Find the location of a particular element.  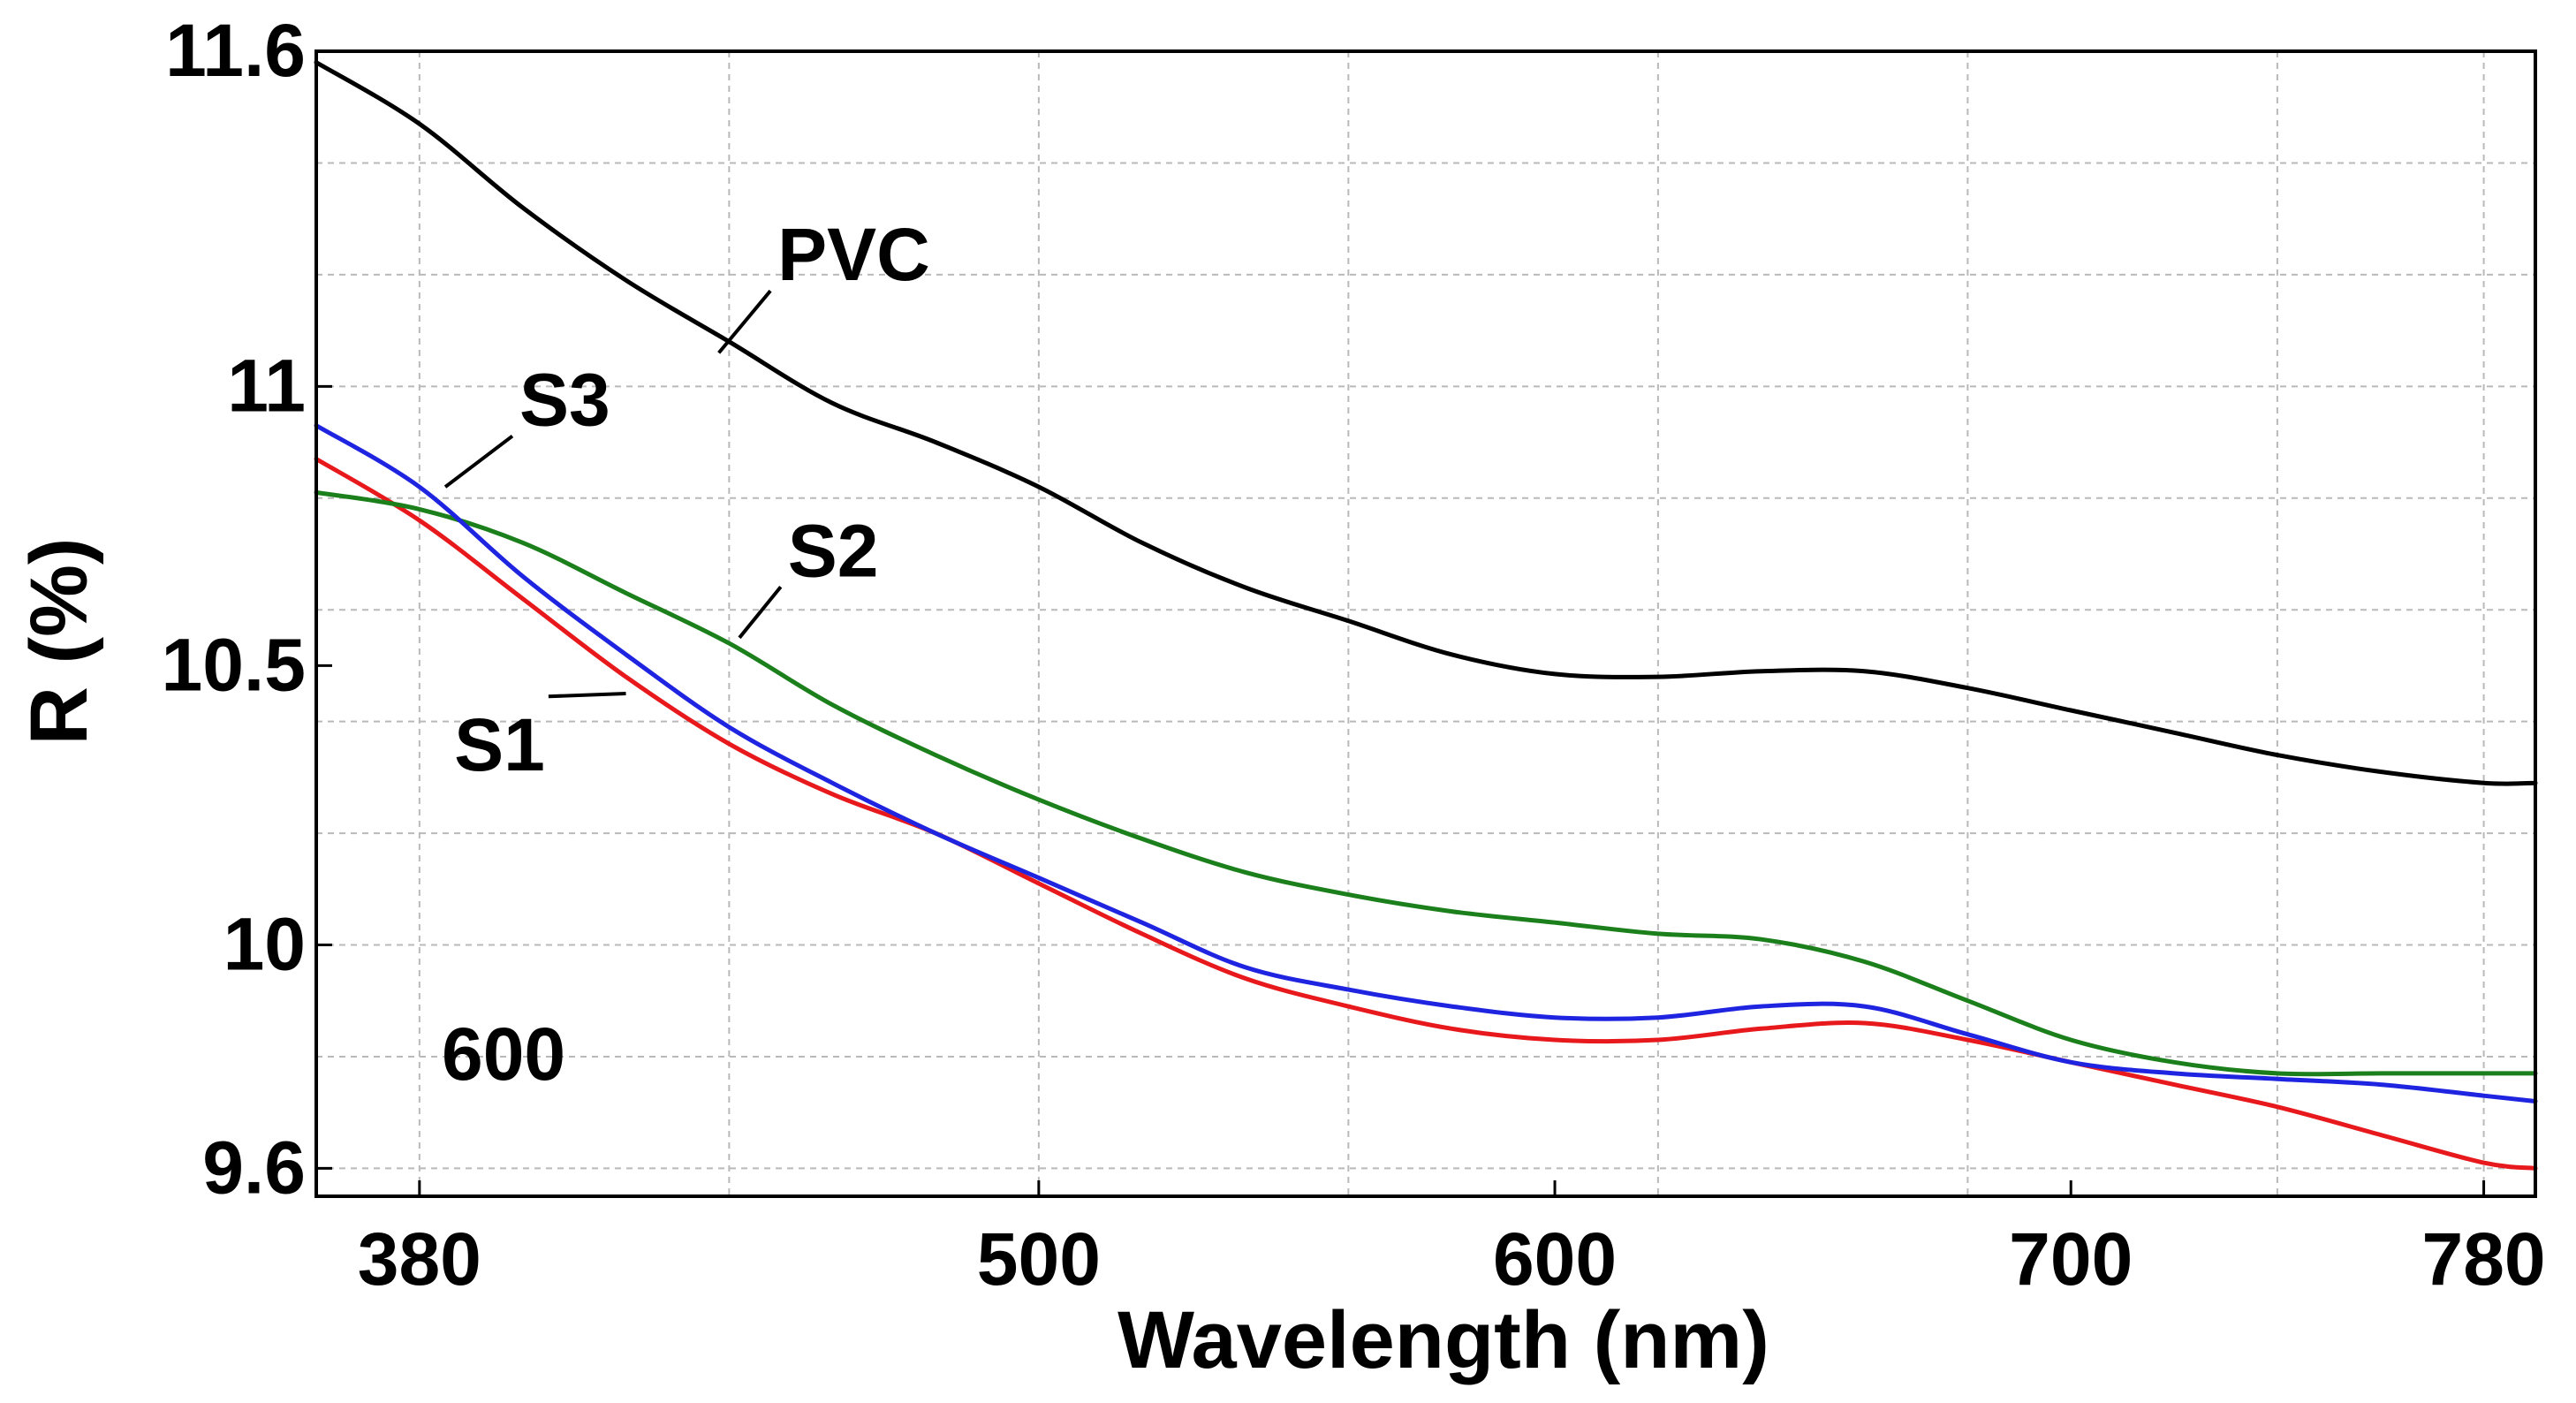

x-axis-title: Wavelength (nm) is located at coordinates (1444, 1340).